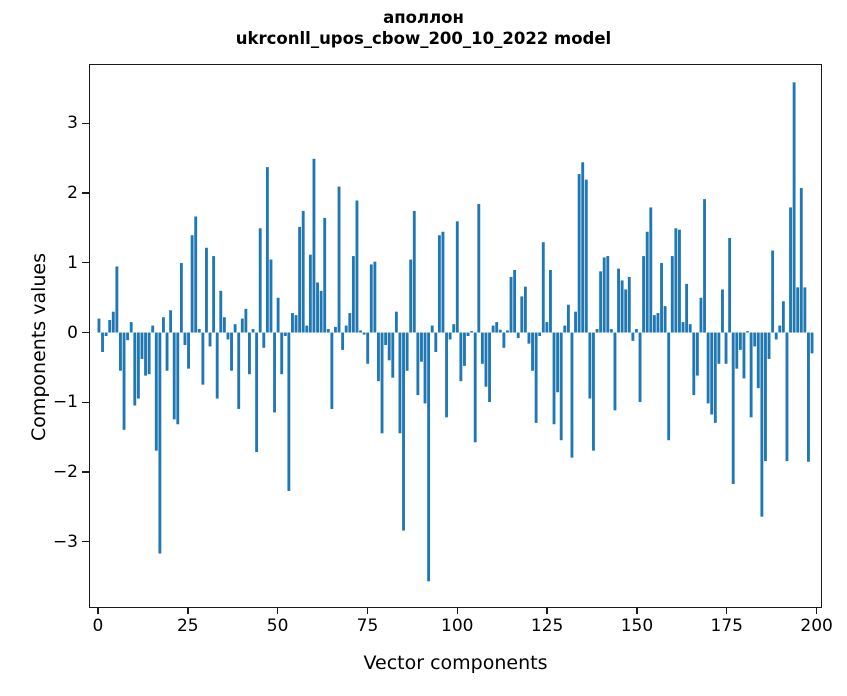  I want to click on x-tick-label: 125, so click(547, 626).